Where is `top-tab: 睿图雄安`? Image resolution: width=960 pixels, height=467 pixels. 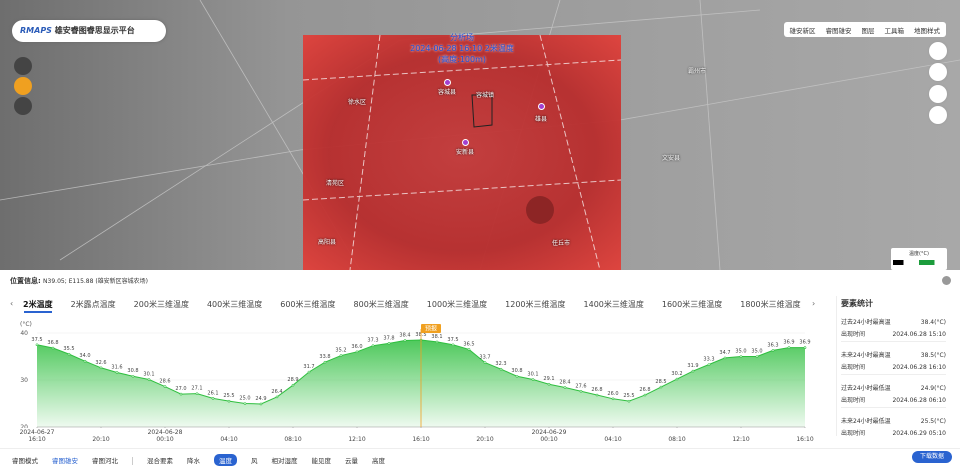
top-tab: 睿图雄安 is located at coordinates (838, 31).